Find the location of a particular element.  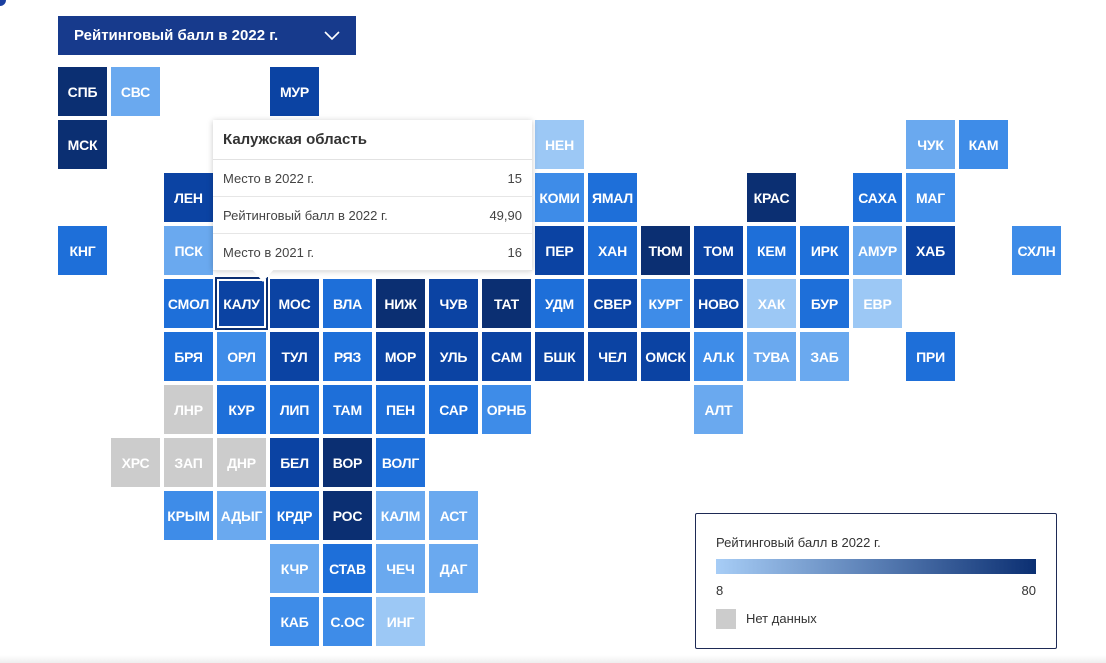

region-tile: С.ОС is located at coordinates (347, 621).